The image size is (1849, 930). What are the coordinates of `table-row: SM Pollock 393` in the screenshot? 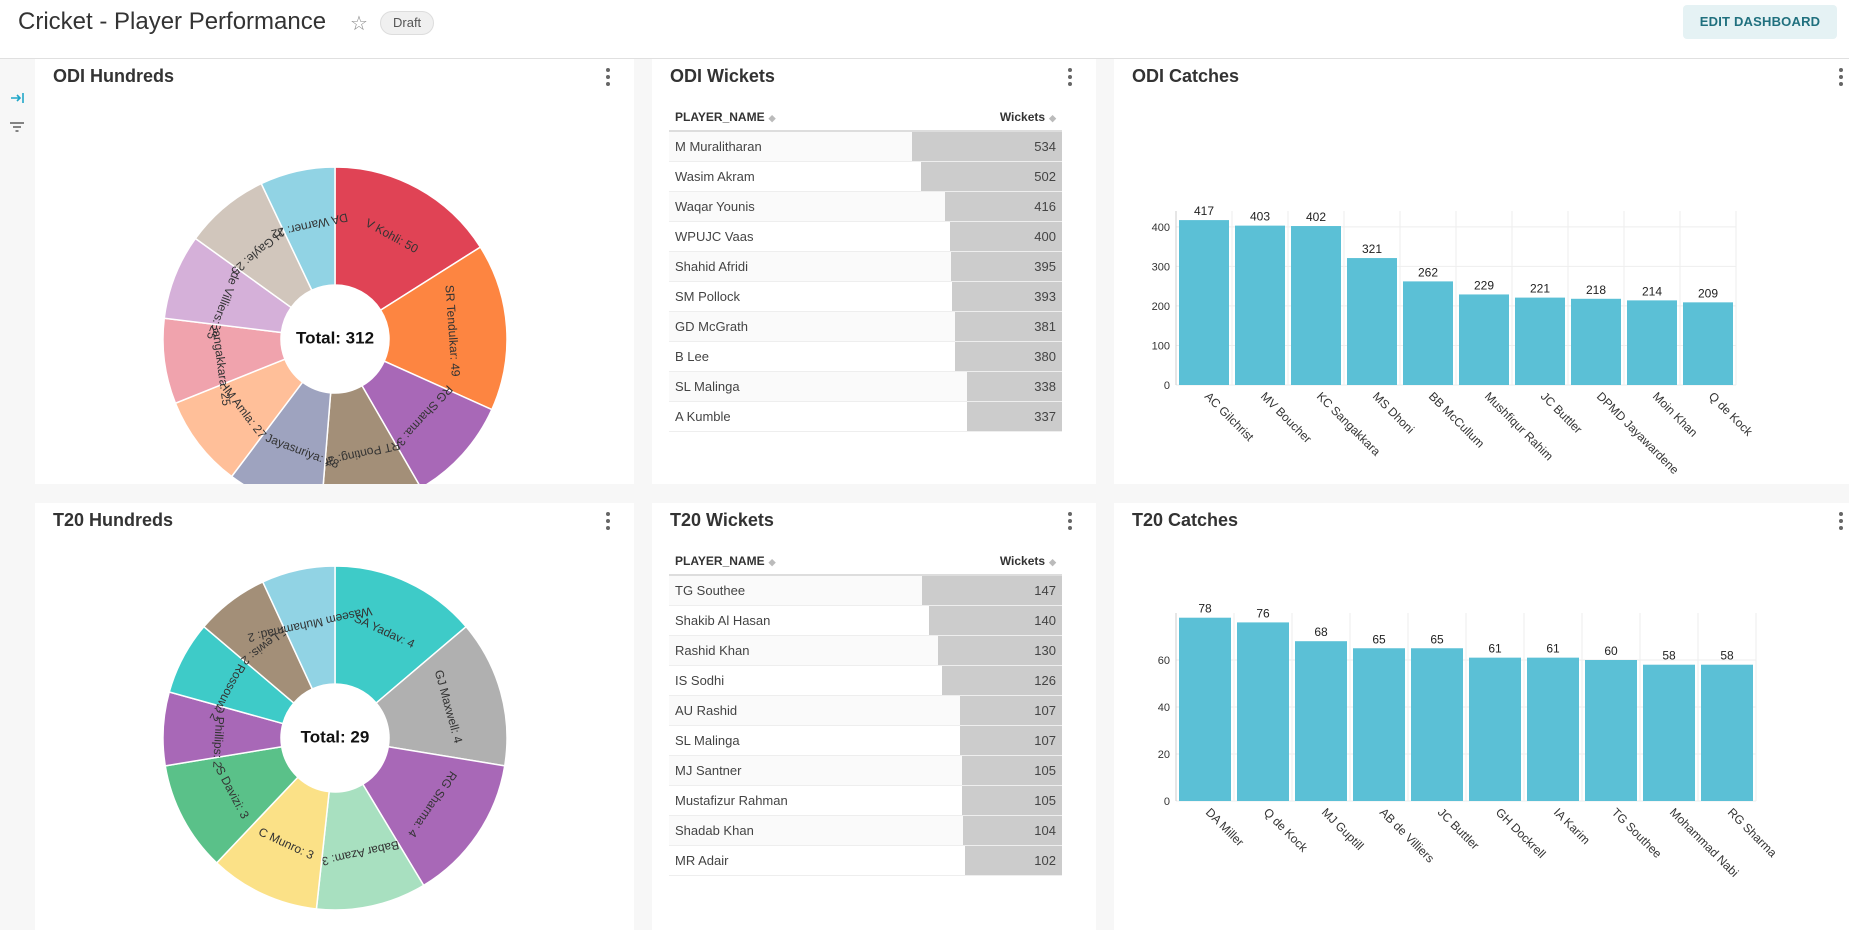 It's located at (865, 296).